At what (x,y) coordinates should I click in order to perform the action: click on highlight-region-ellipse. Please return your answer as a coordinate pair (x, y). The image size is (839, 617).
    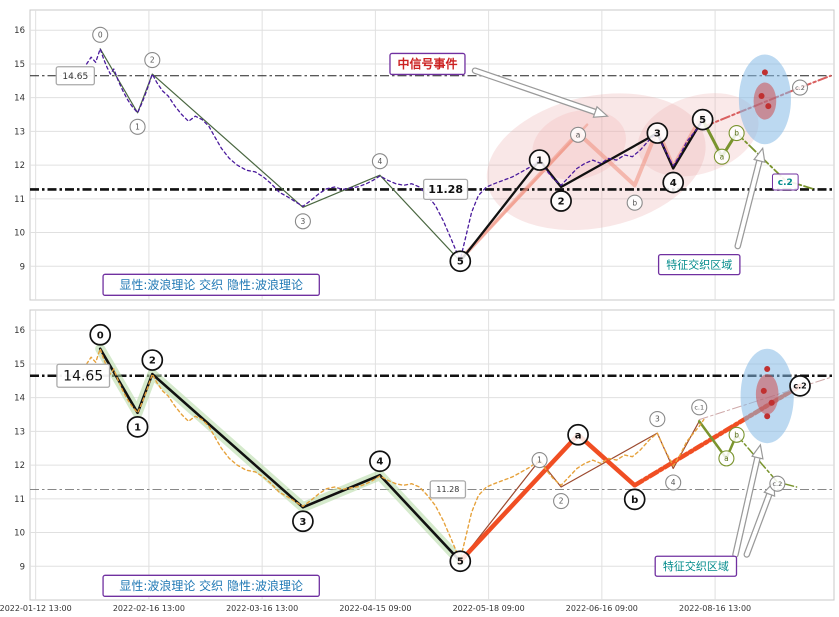
    Looking at the image, I should click on (579, 145).